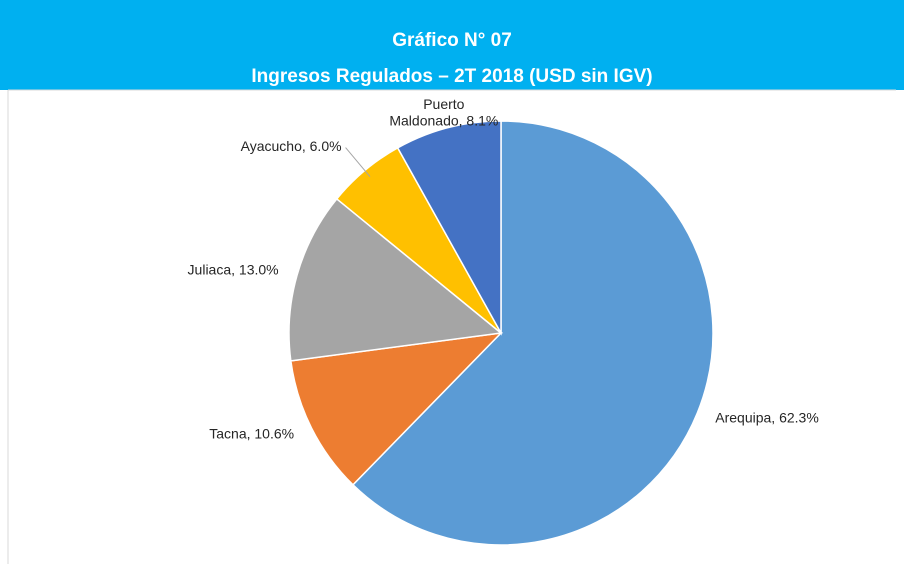 This screenshot has width=904, height=564. Describe the element at coordinates (291, 146) in the screenshot. I see `data-label: Ayacucho, 6.0%` at that location.